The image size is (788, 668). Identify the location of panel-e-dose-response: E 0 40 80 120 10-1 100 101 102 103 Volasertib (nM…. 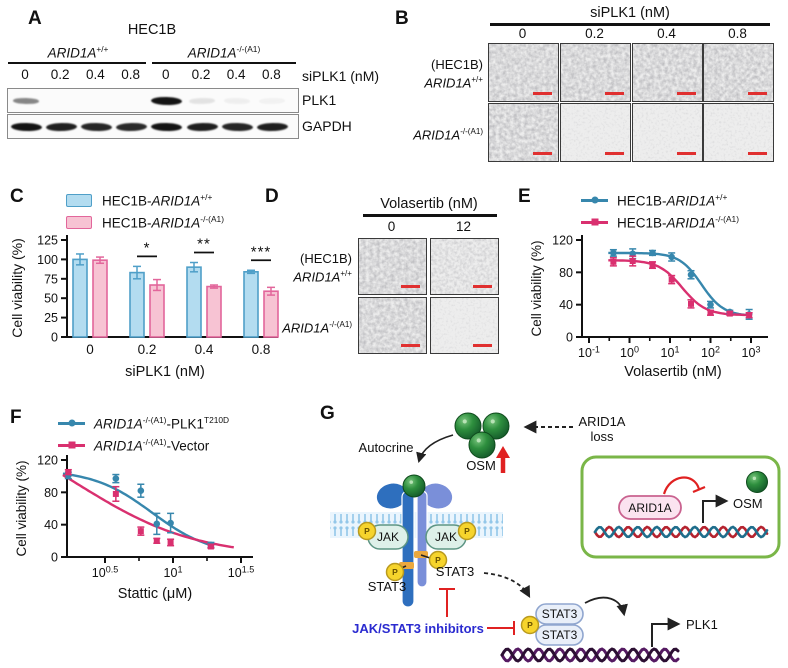
(646, 289).